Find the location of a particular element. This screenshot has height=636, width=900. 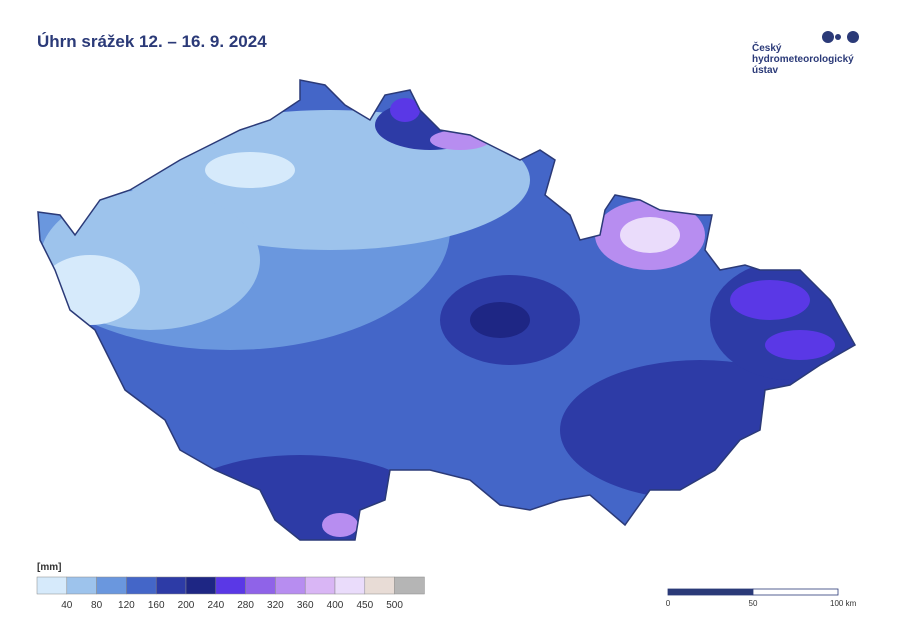

legend-label: 160 is located at coordinates (156, 605).